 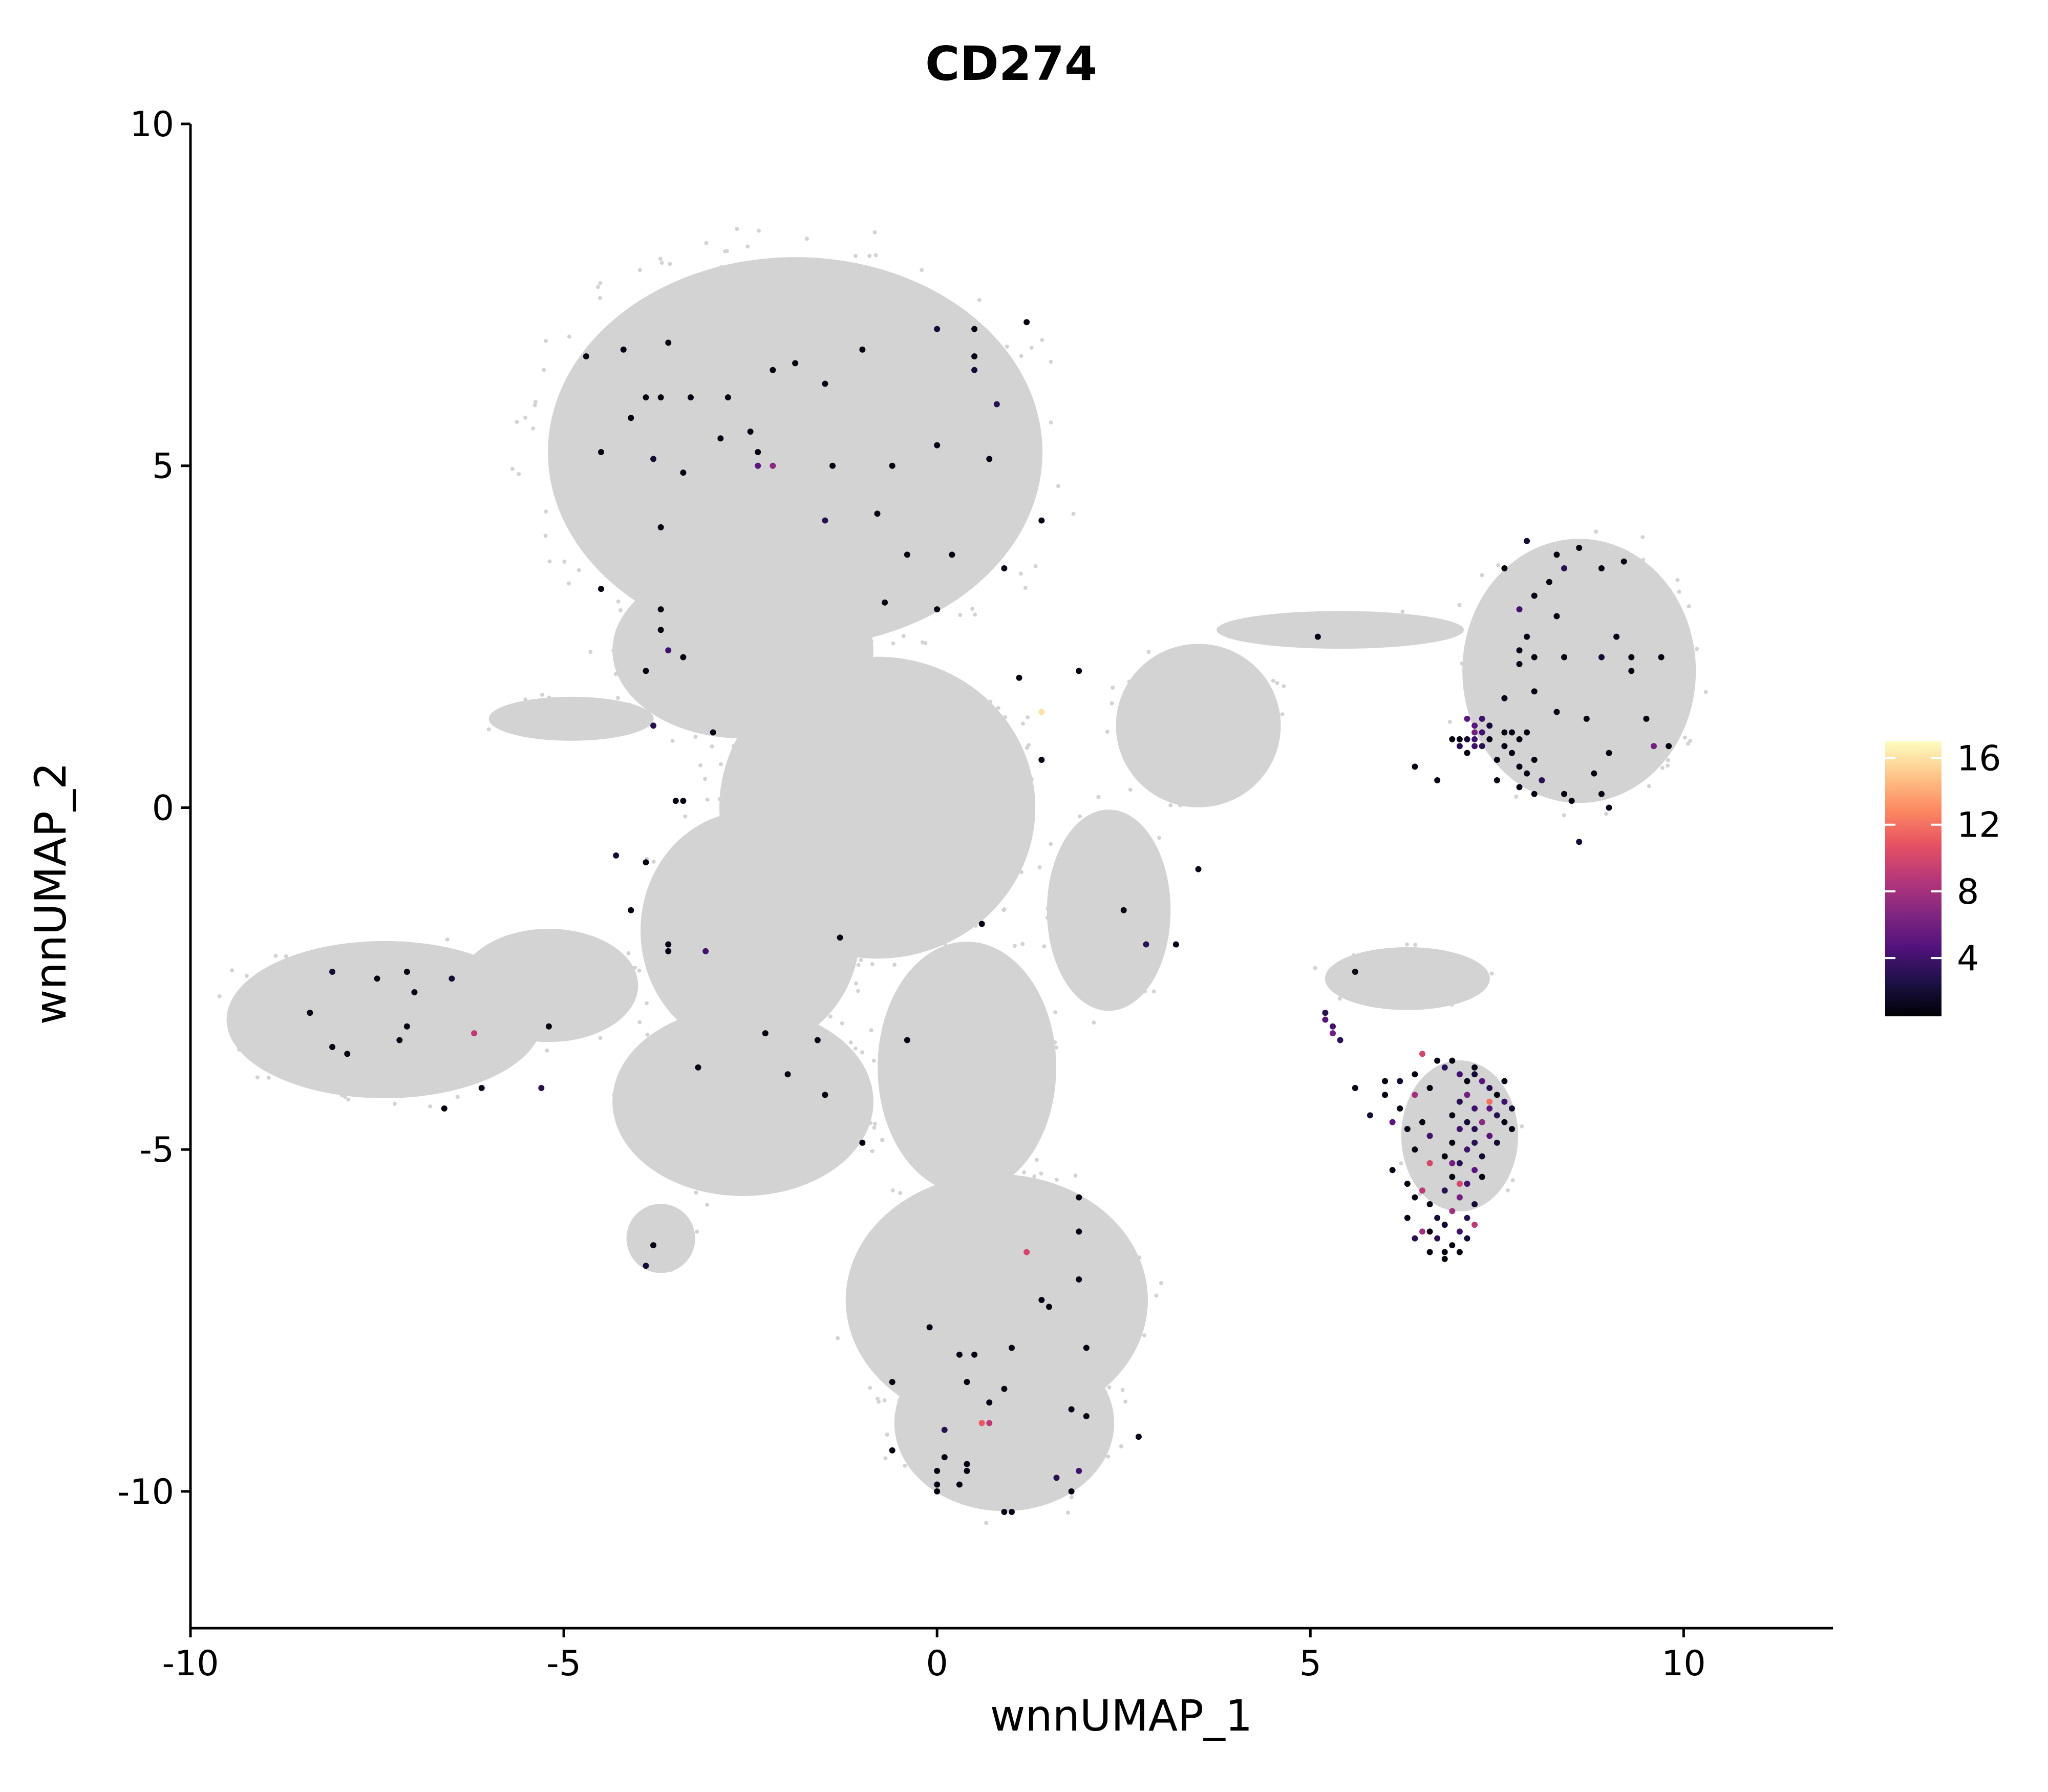 I want to click on y-tick-label: -5, so click(x=156, y=1150).